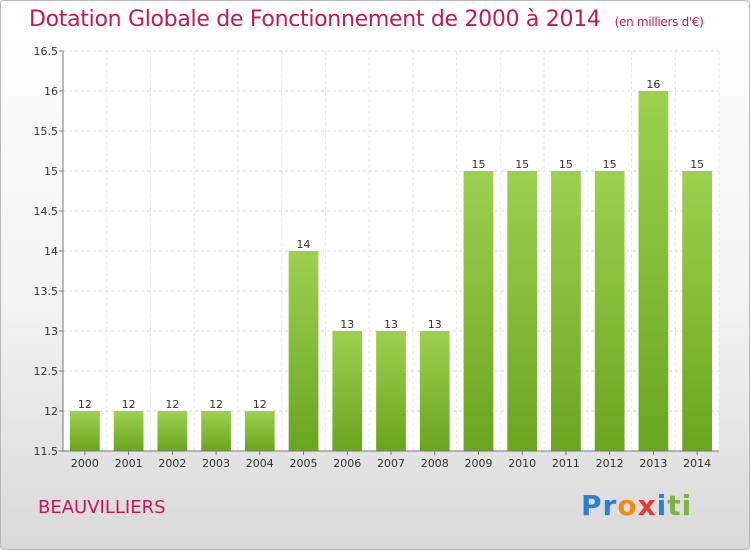  I want to click on town-name: BEAUVILLIERS, so click(102, 507).